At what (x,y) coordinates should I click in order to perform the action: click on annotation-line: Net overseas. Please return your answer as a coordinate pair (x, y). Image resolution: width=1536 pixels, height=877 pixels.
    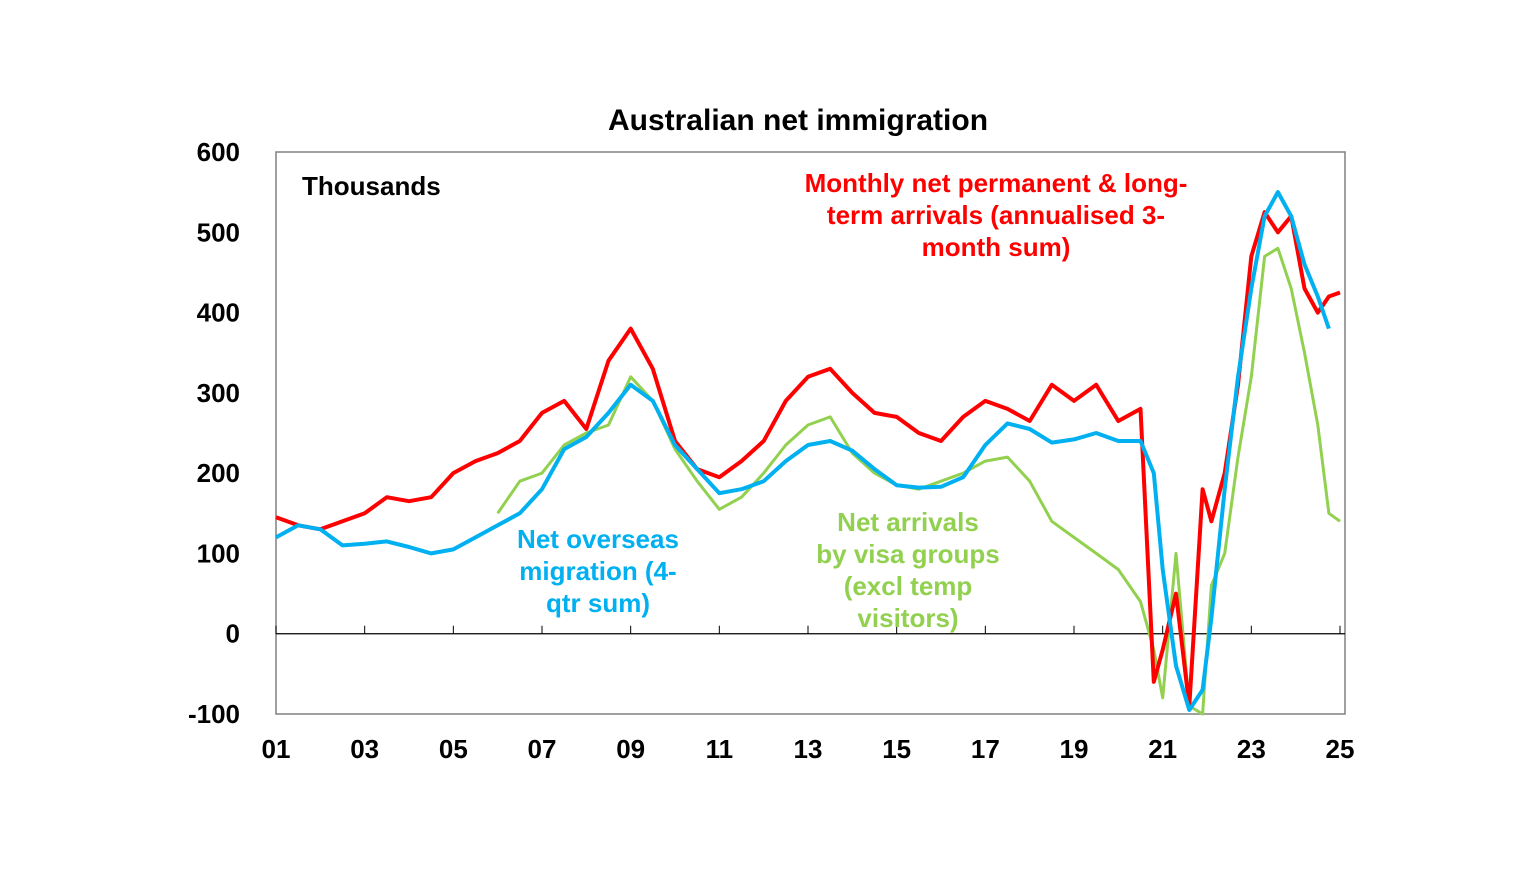
    Looking at the image, I should click on (598, 539).